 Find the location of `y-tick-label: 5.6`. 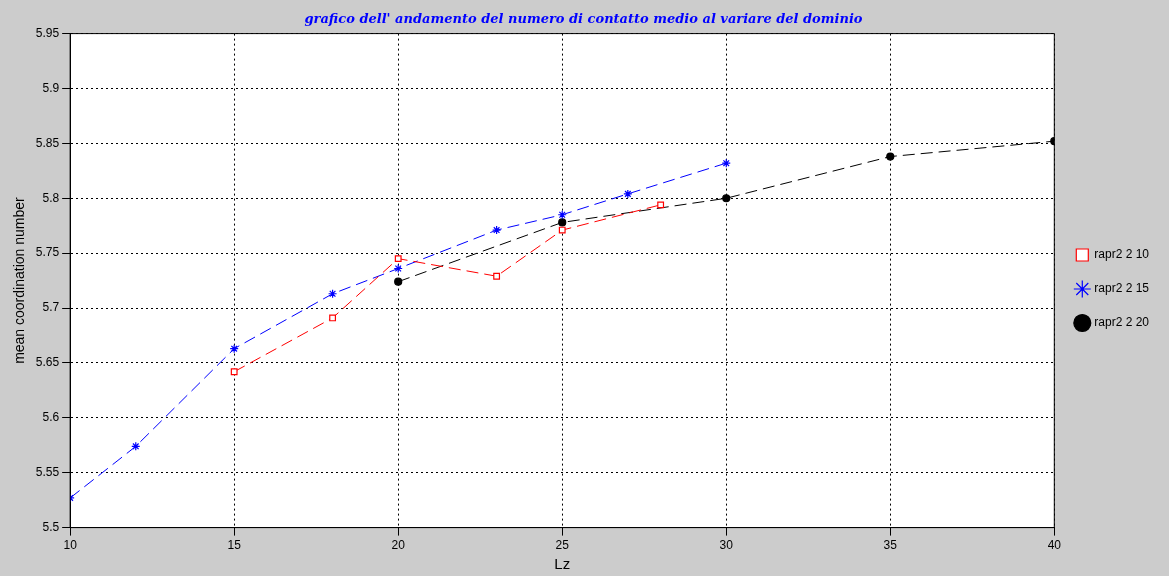

y-tick-label: 5.6 is located at coordinates (51, 417).